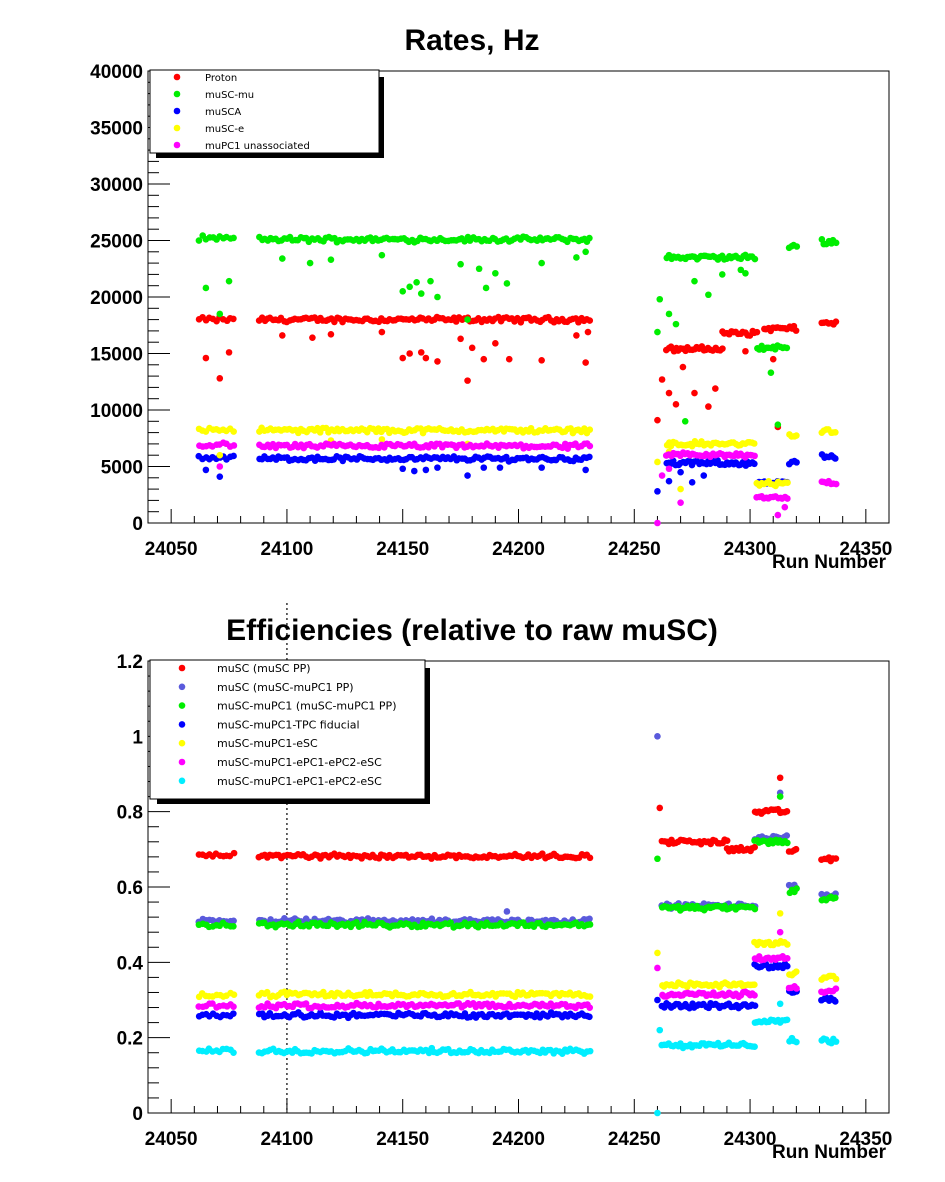 This screenshot has width=945, height=1182. Describe the element at coordinates (750, 1139) in the screenshot. I see `x-tick-label: 24300` at that location.